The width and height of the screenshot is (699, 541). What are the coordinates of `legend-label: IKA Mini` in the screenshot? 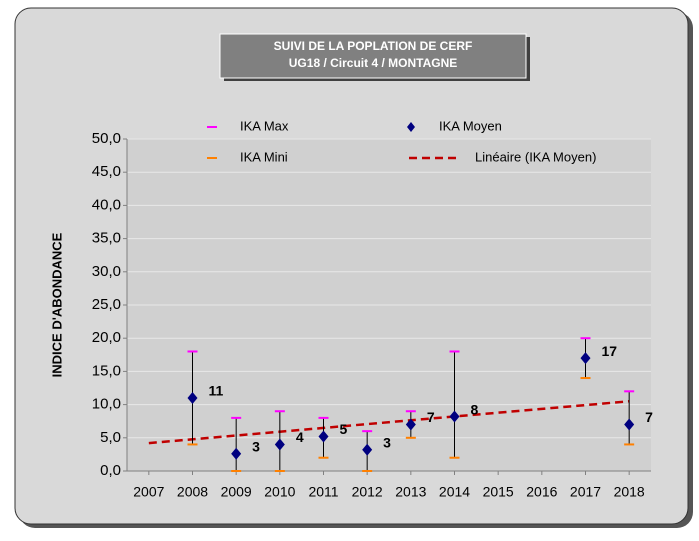 It's located at (264, 156).